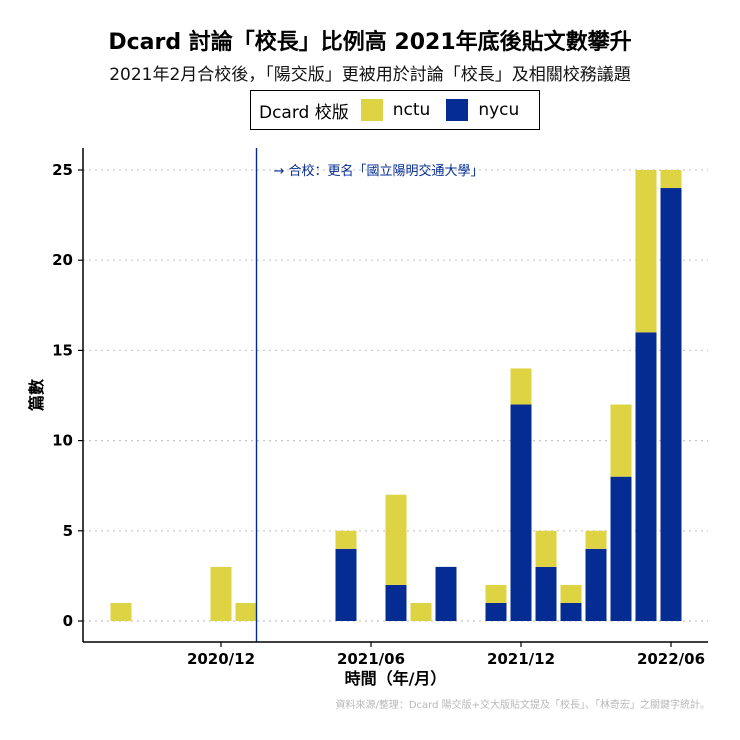 This screenshot has width=740, height=740. I want to click on legend-label-nycu: nycu, so click(499, 110).